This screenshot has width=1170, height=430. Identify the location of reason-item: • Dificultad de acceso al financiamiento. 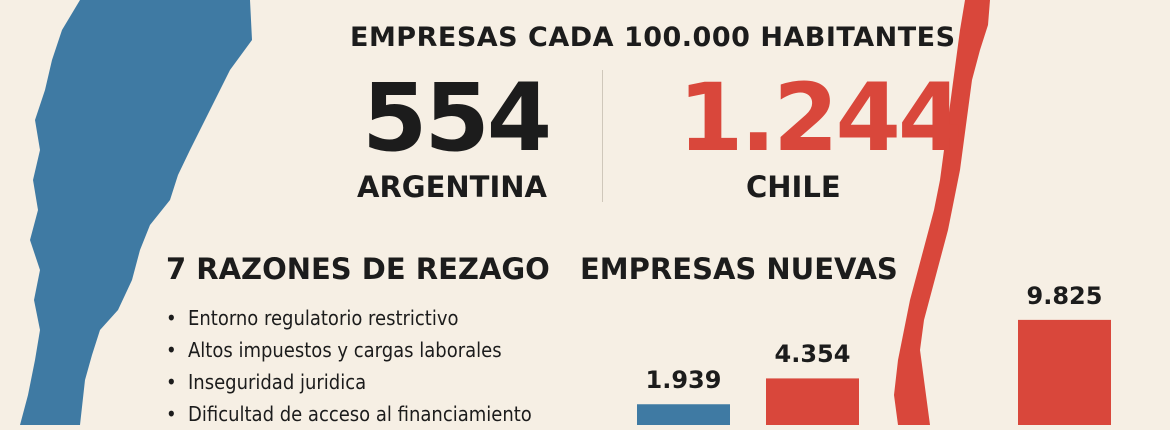
(349, 414).